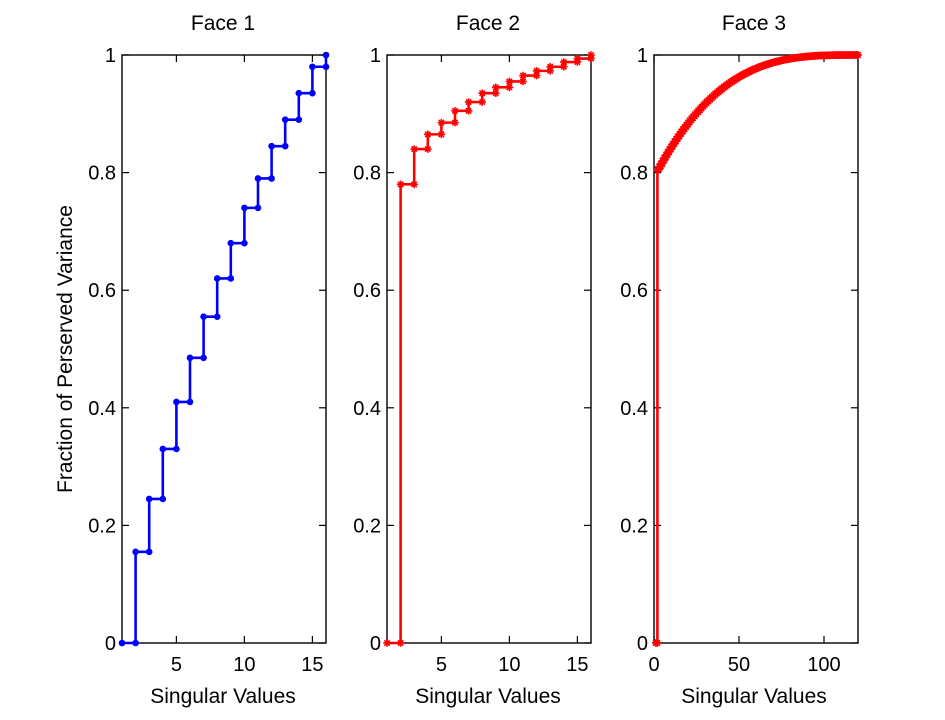  Describe the element at coordinates (223, 23) in the screenshot. I see `chart-title: Face 1` at that location.